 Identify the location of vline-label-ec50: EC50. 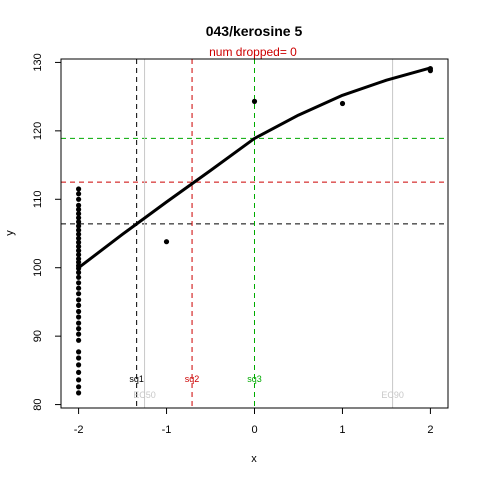
(144, 395).